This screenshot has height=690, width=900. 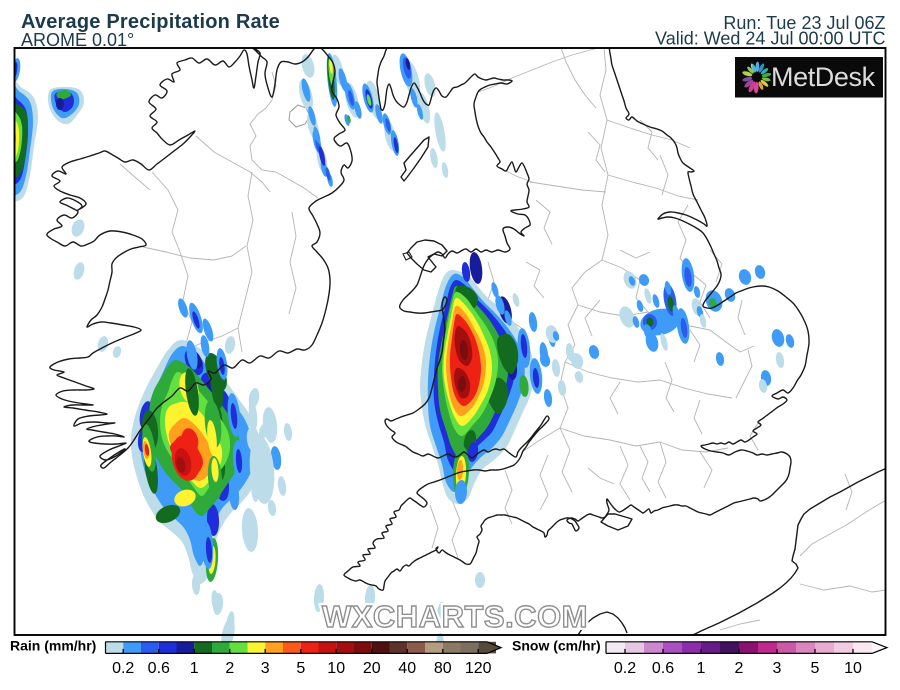 I want to click on svg-text: Snow (cm/hr), so click(x=556, y=646).